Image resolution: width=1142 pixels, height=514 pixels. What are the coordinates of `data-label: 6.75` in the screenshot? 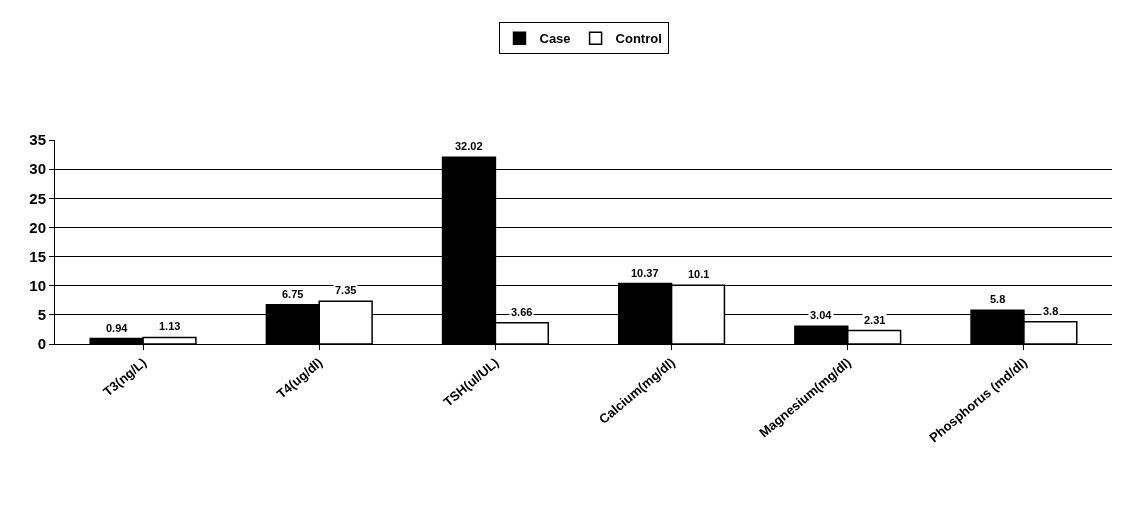 It's located at (293, 294).